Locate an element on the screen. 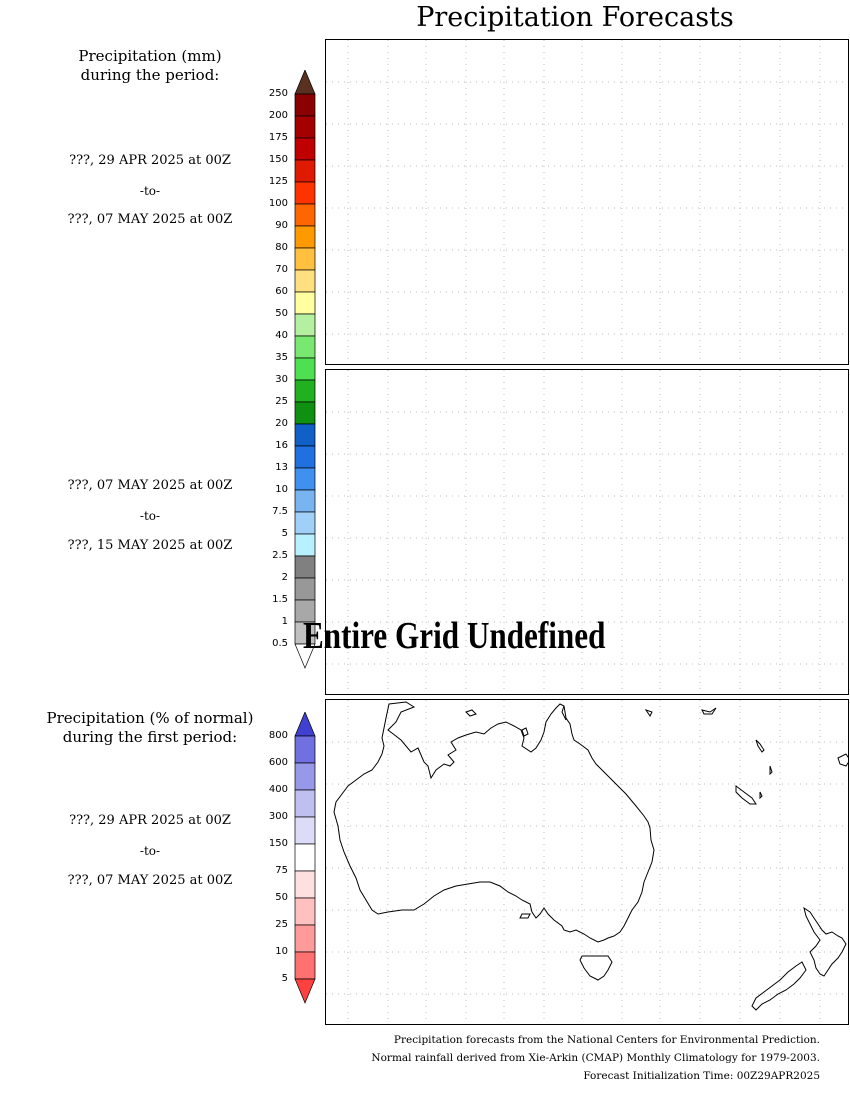 This screenshot has height=1100, width=850. precip-colorbar is located at coordinates (305, 369).